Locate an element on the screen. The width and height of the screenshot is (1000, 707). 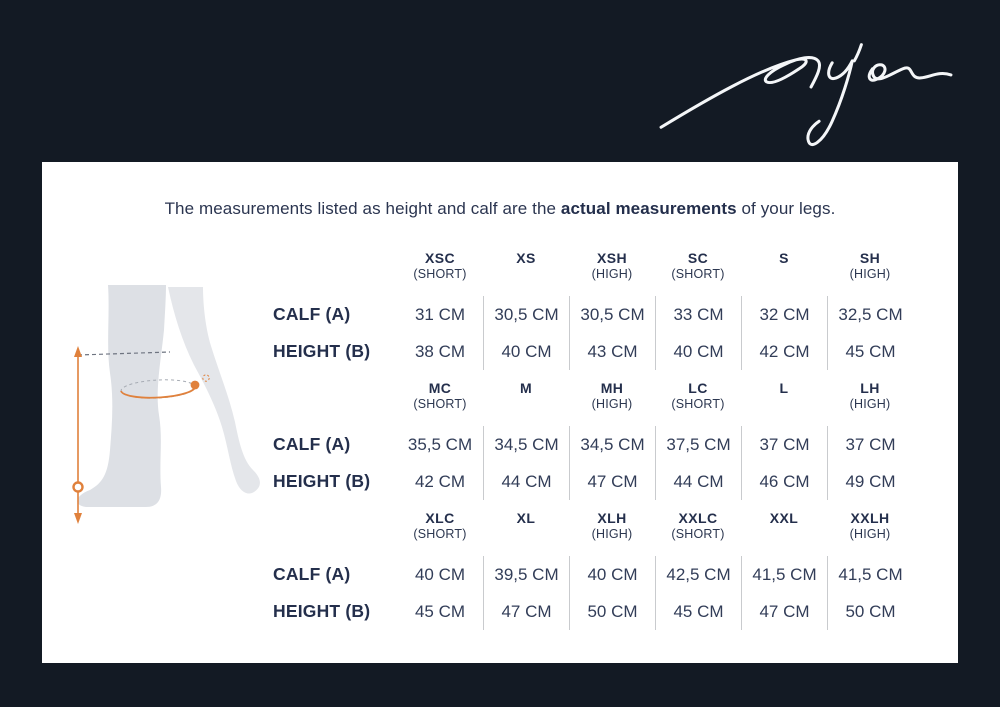
height-value: 49 CM is located at coordinates (870, 481).